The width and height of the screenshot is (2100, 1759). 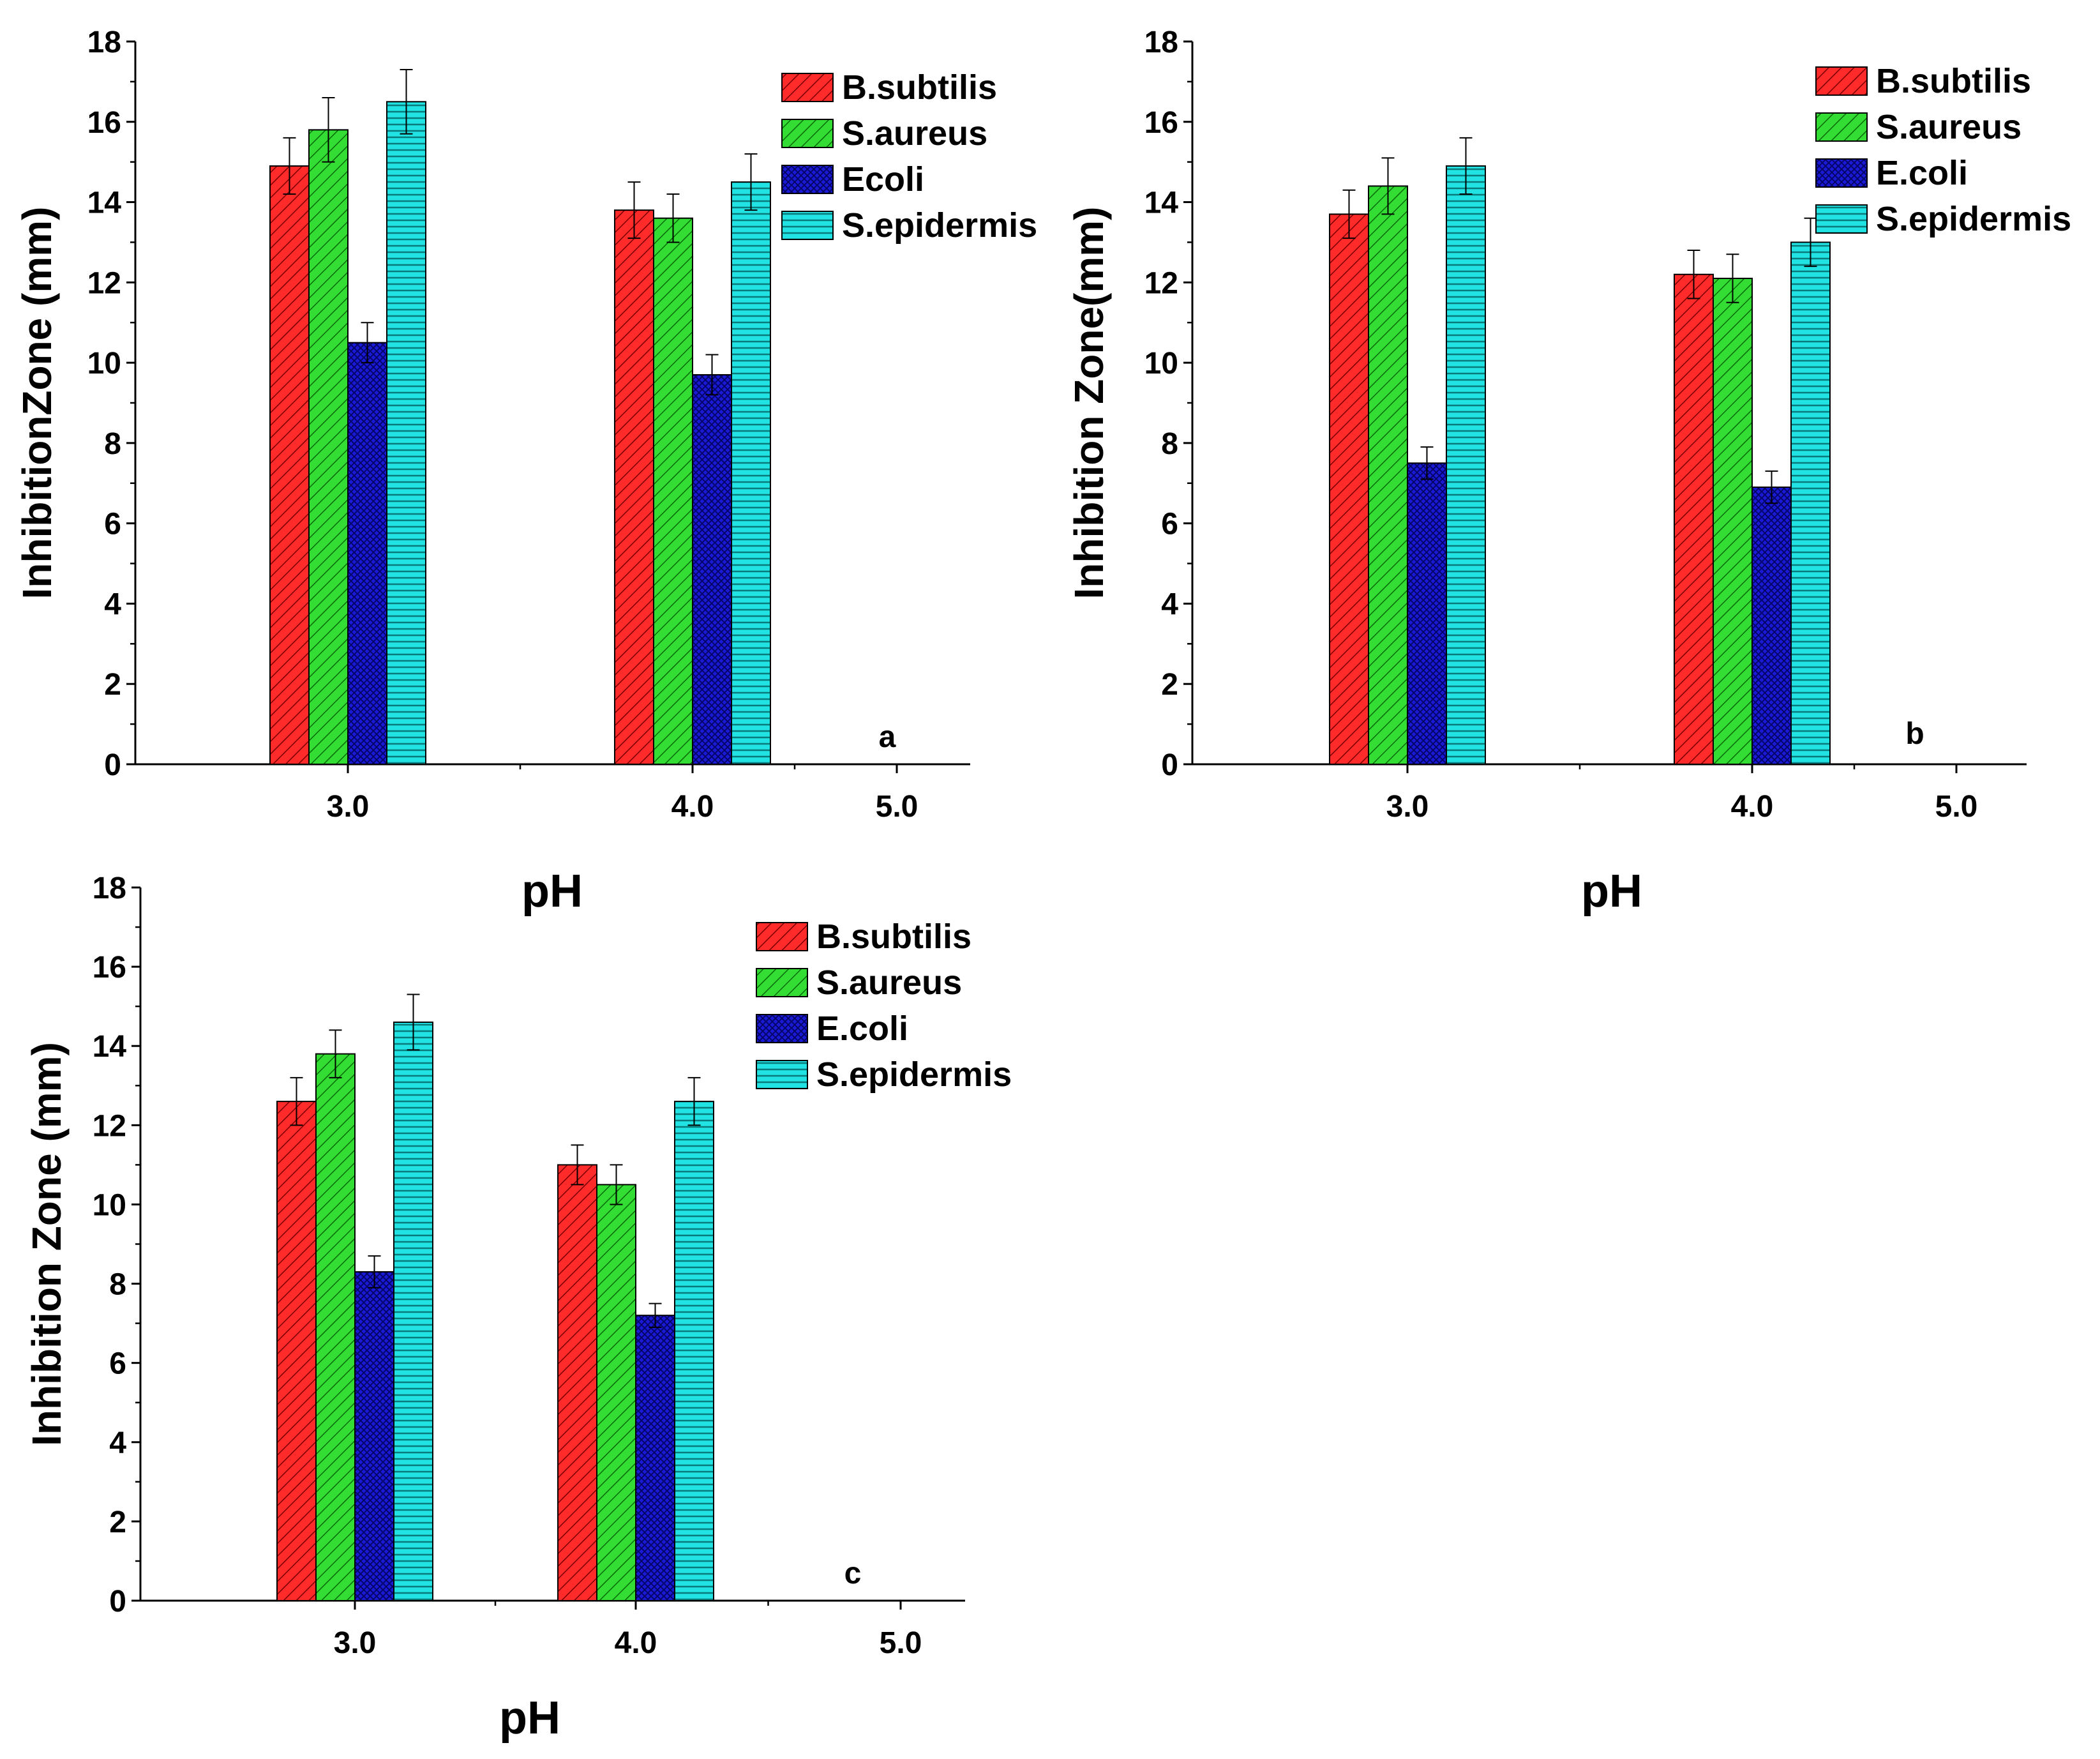 What do you see at coordinates (37, 403) in the screenshot?
I see `y-axis-title: InhibitionZone (mm)` at bounding box center [37, 403].